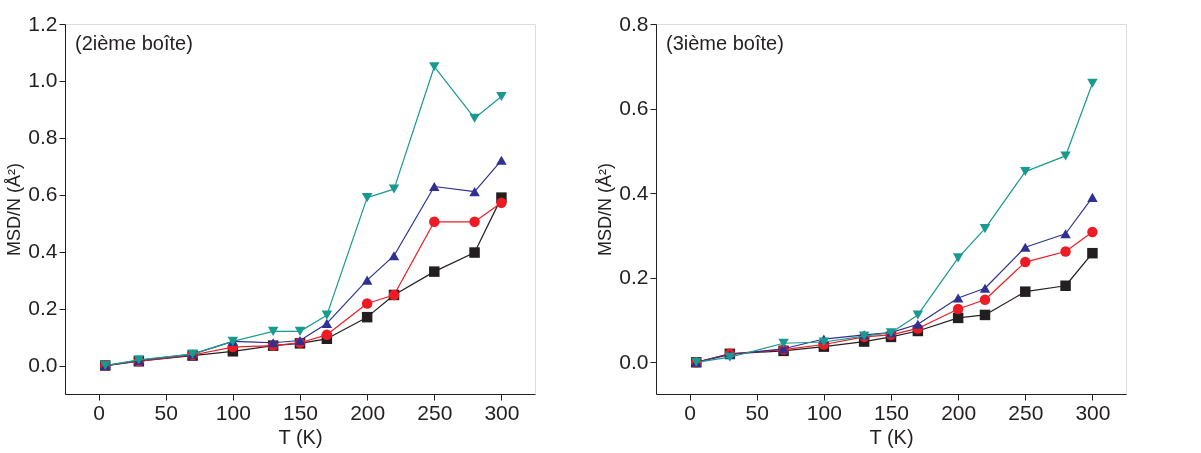  I want to click on annotation: (3ième boîte), so click(725, 43).